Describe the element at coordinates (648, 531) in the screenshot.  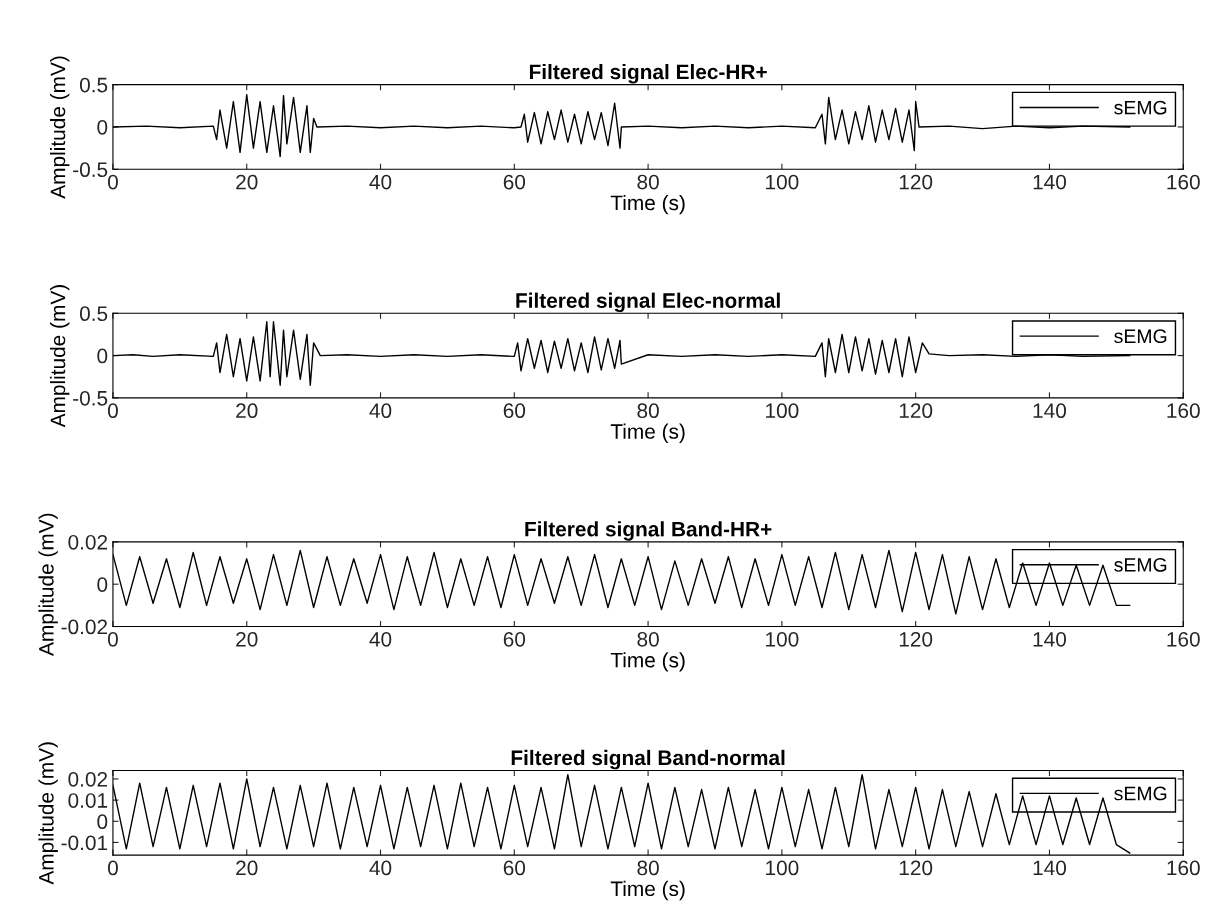
I see `chart-title: Filtered signal Band-HR+` at that location.